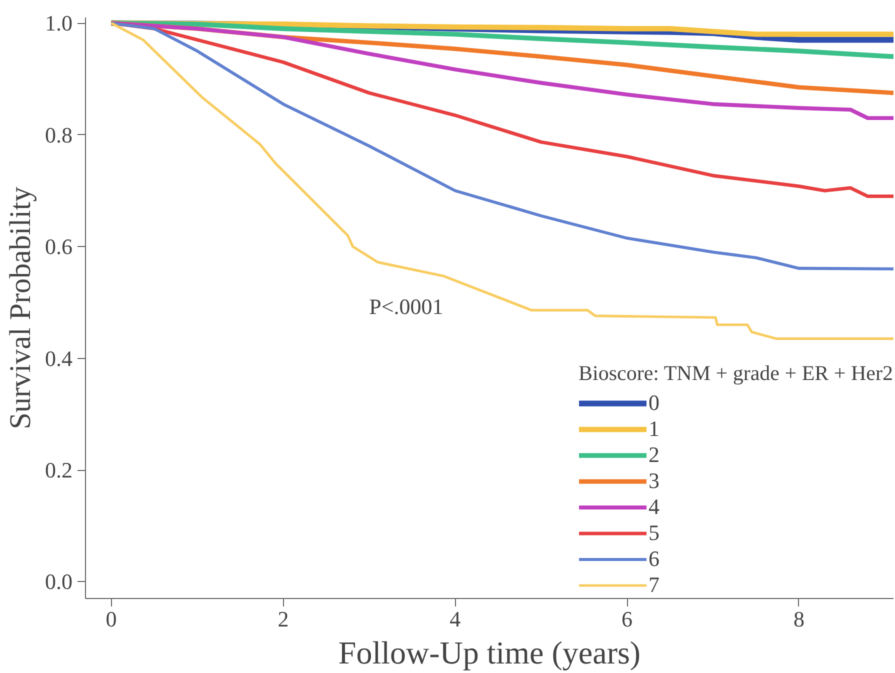 This screenshot has width=895, height=673. I want to click on x-tick-label: 8, so click(798, 619).